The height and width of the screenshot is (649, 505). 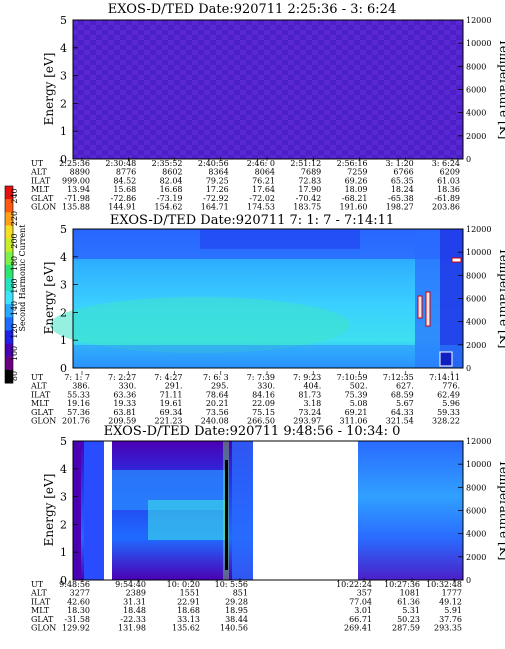 I want to click on ephemeris-cell: 7: 2:27, so click(x=122, y=377).